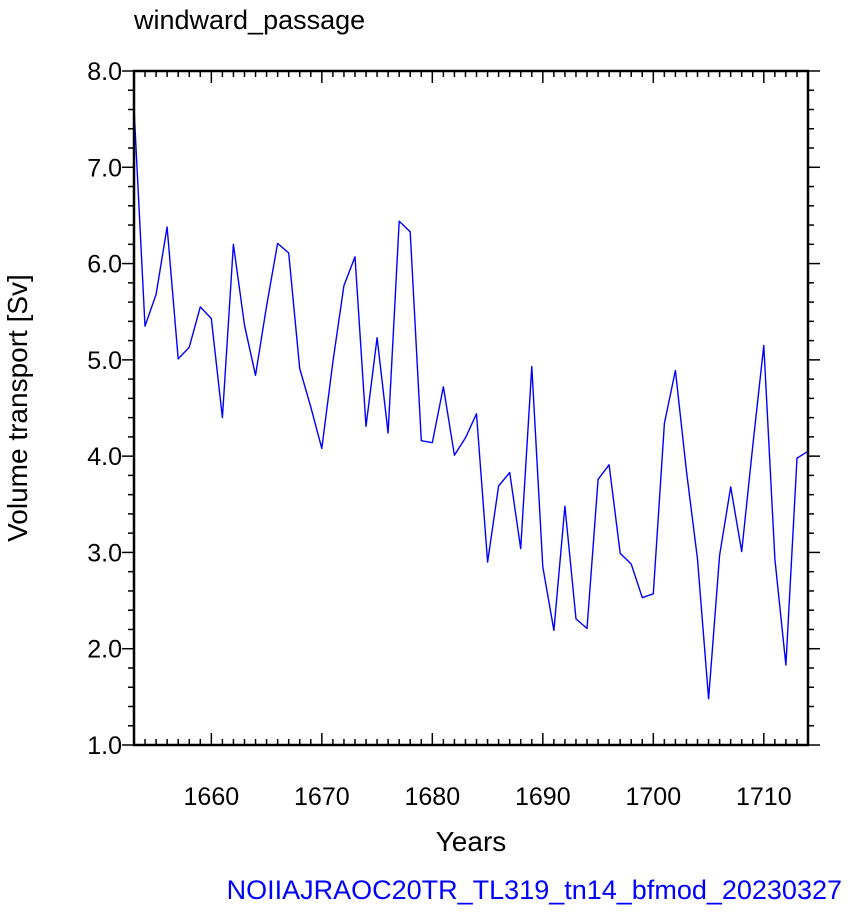 This screenshot has width=848, height=912. I want to click on y-tick-label: 4.0, so click(104, 457).